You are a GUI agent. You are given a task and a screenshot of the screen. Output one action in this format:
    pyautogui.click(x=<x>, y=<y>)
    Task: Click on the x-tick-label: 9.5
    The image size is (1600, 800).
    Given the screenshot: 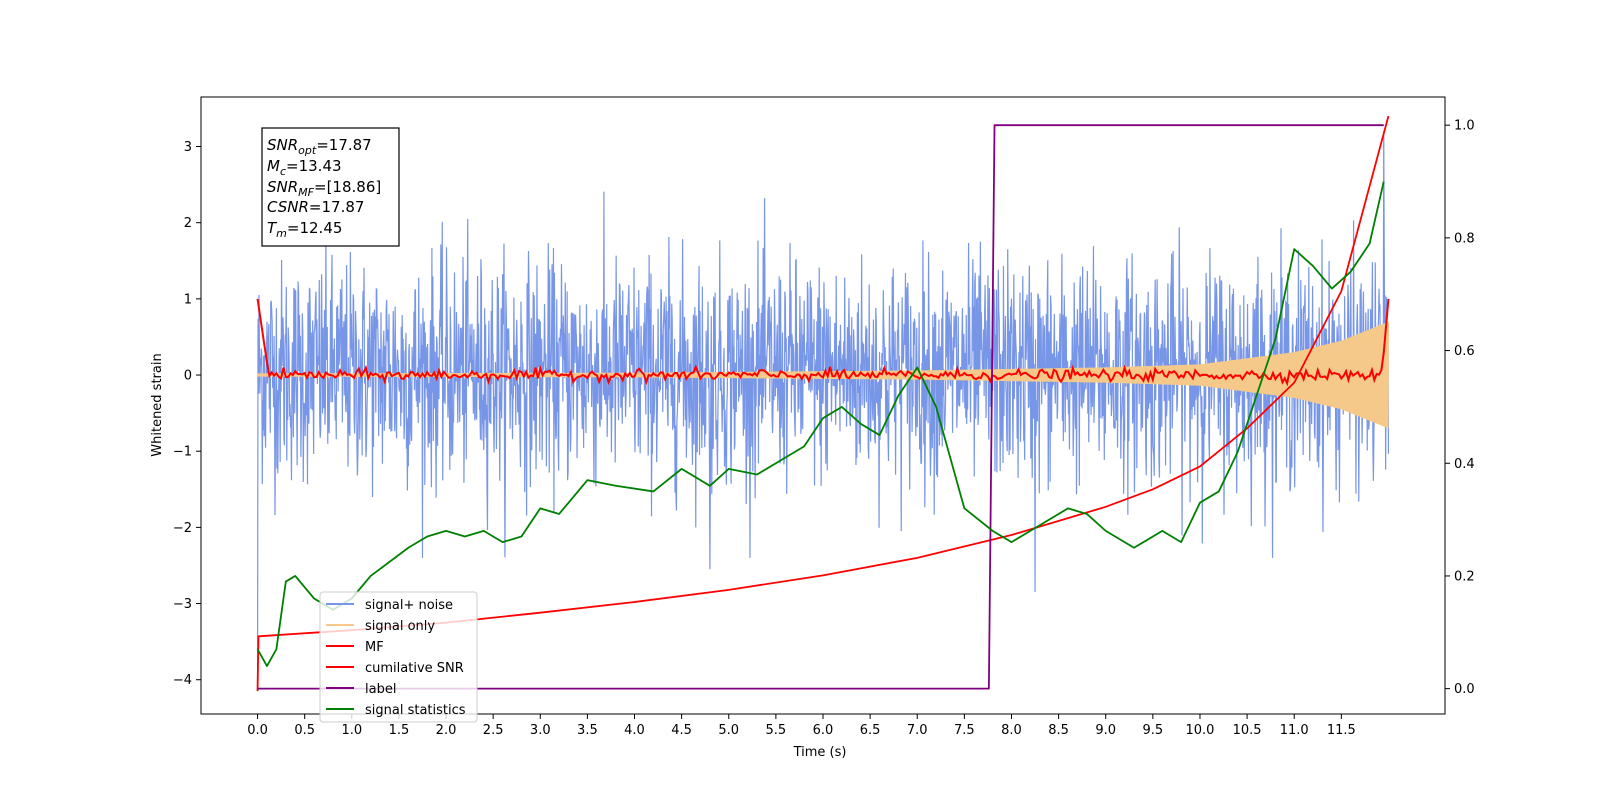 What is the action you would take?
    pyautogui.click(x=1153, y=730)
    